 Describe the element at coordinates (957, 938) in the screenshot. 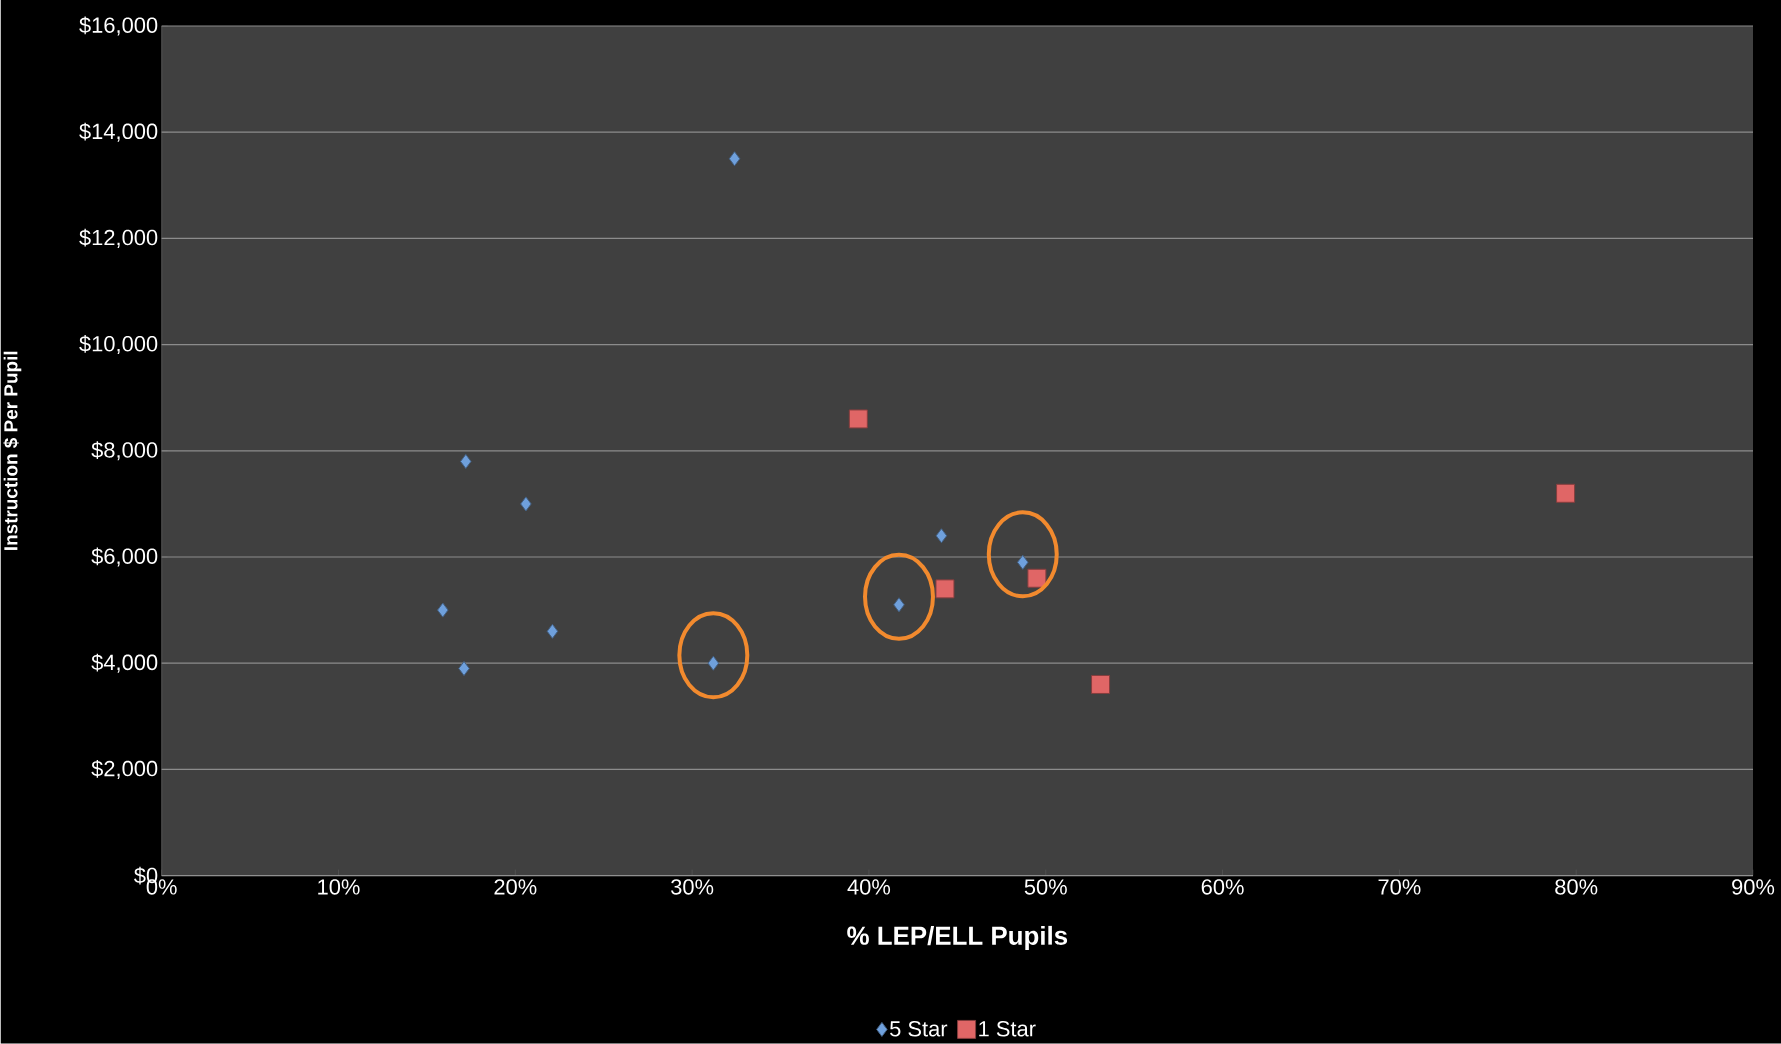

I see `x-axis-title: % LEP/ELL Pupils` at that location.